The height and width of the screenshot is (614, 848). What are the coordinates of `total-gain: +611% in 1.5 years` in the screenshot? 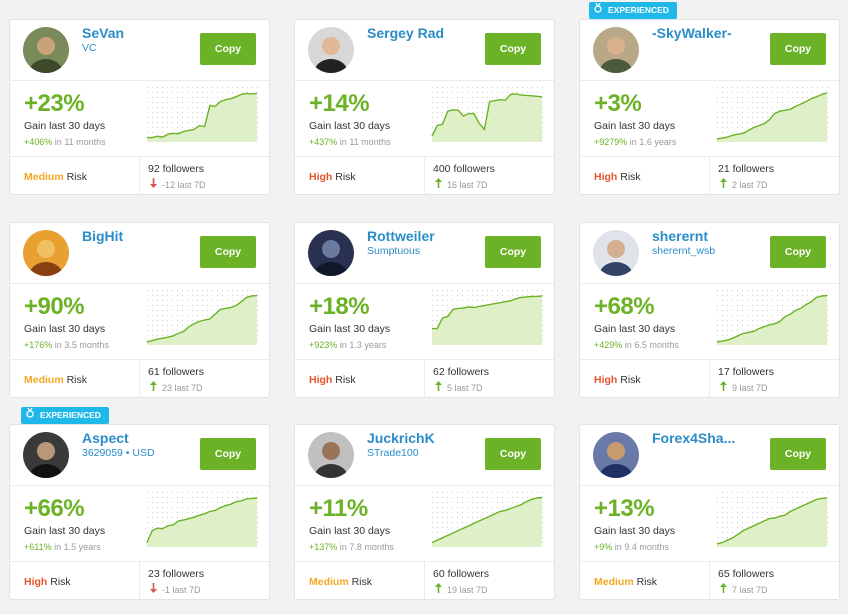 It's located at (62, 547).